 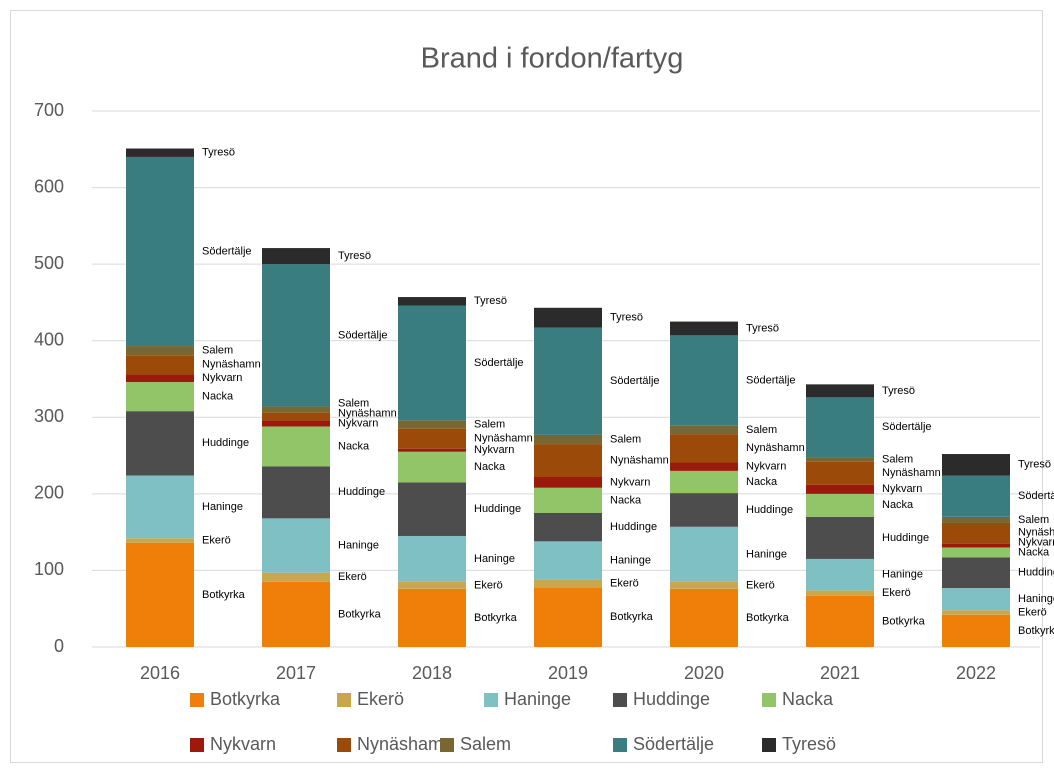 What do you see at coordinates (405, 744) in the screenshot?
I see `legend-label: Nynäshamn` at bounding box center [405, 744].